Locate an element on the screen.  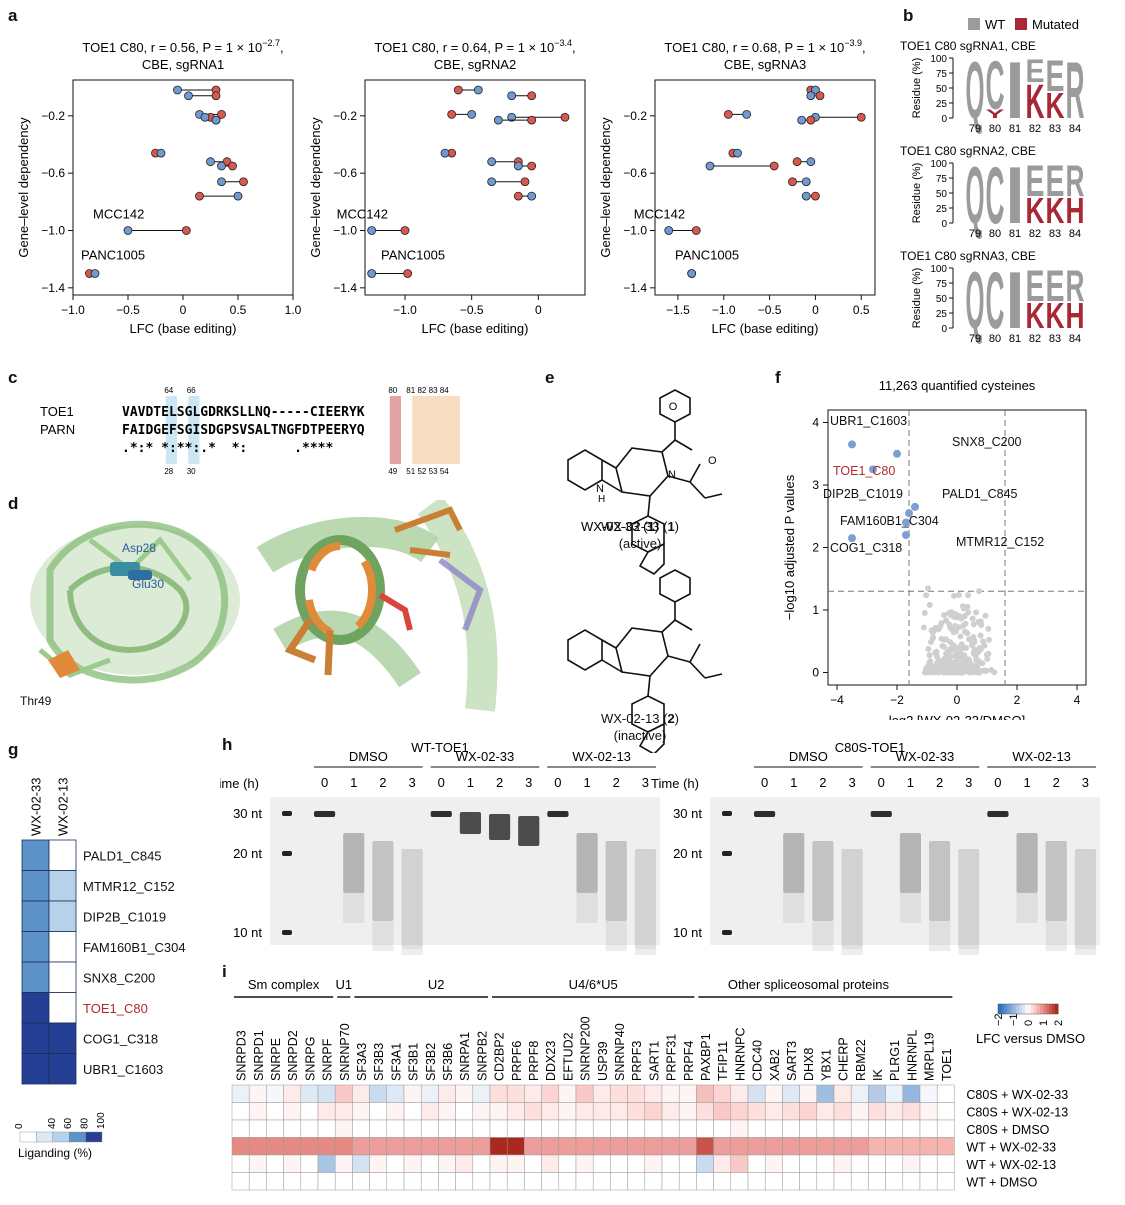
alignment-highlight is located at coordinates (440, 430).